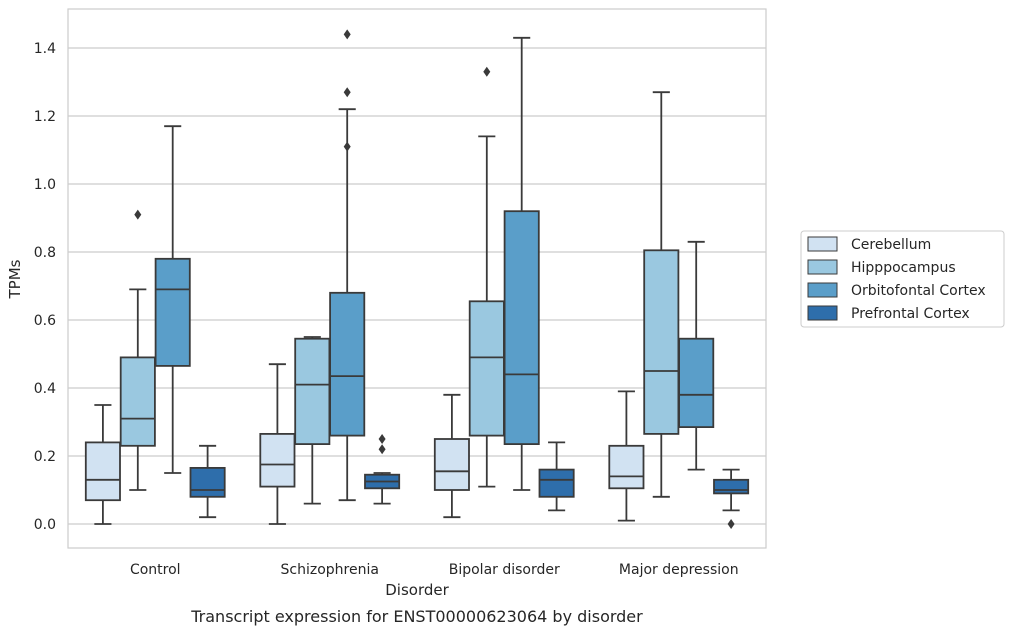 The height and width of the screenshot is (634, 1014). Describe the element at coordinates (45, 253) in the screenshot. I see `y-tick-label: 0.8` at that location.